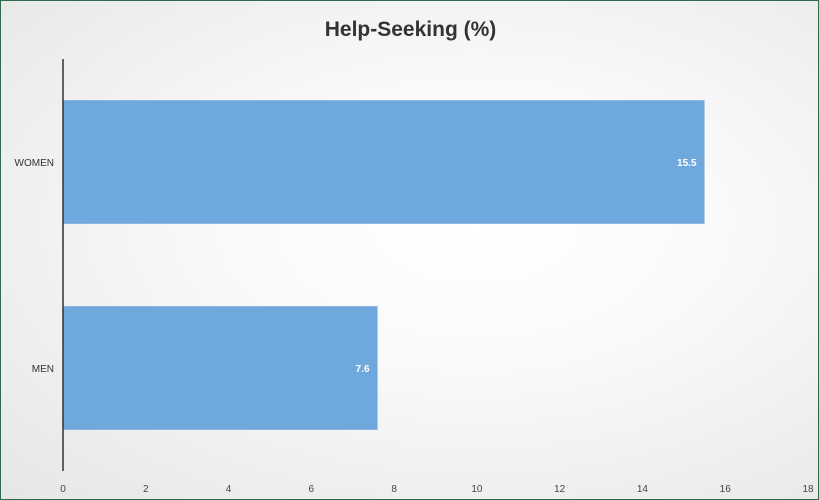 This screenshot has width=819, height=500. What do you see at coordinates (146, 489) in the screenshot?
I see `x-tick-label: 2` at bounding box center [146, 489].